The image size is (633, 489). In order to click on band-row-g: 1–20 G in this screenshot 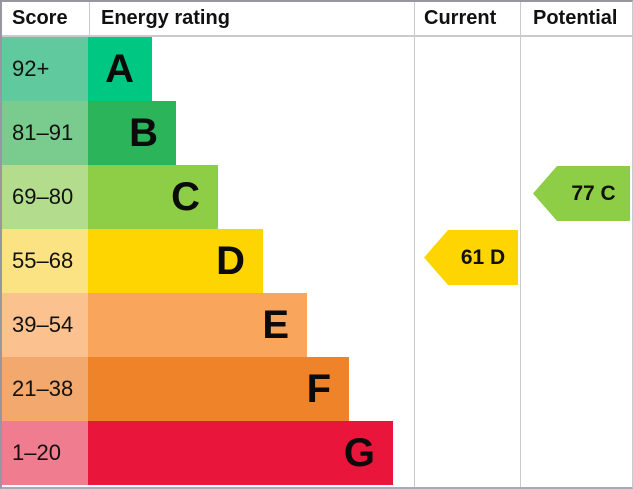, I will do `click(208, 453)`.